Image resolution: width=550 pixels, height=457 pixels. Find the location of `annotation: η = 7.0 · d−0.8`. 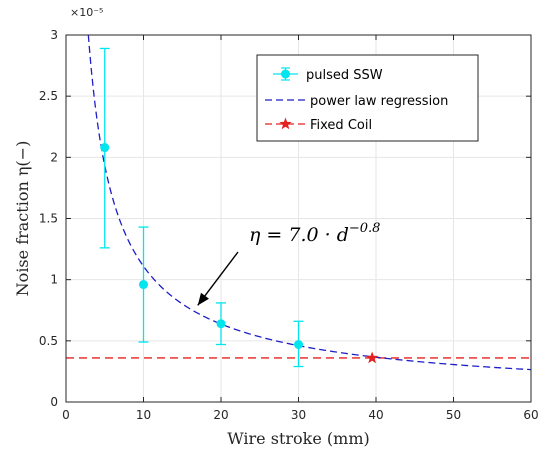

annotation: η = 7.0 · d−0.8 is located at coordinates (288, 263).